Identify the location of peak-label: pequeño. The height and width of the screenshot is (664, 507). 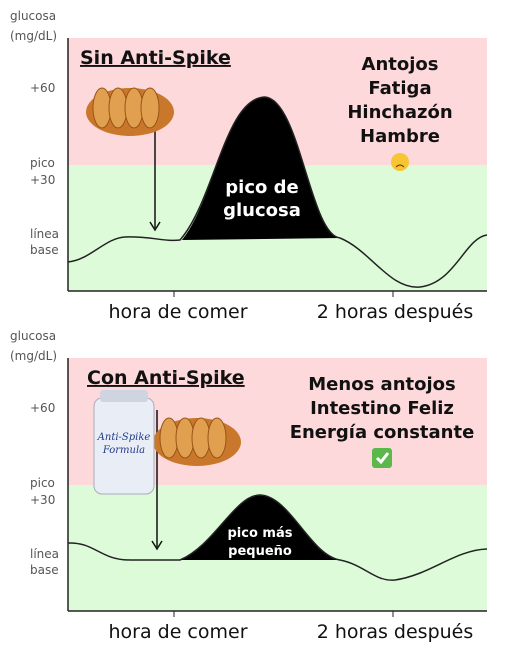
(260, 551).